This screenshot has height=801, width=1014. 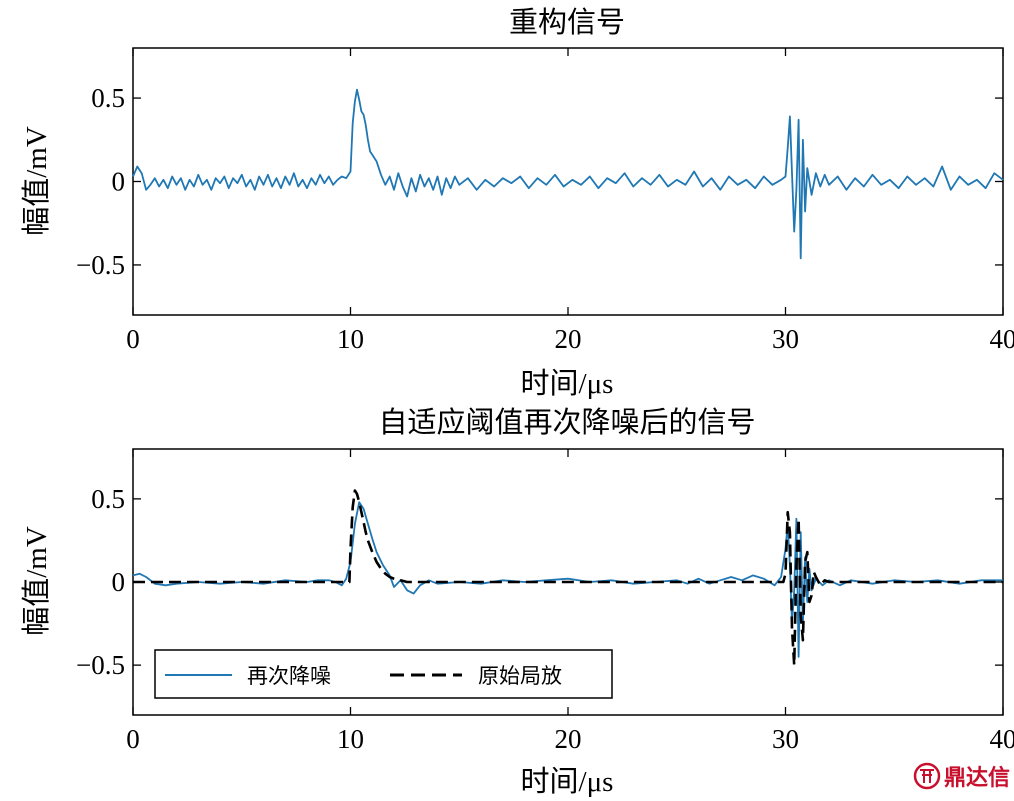 I want to click on bottom-x-tick-labels: 0 10 20 30 40, so click(x=570, y=739).